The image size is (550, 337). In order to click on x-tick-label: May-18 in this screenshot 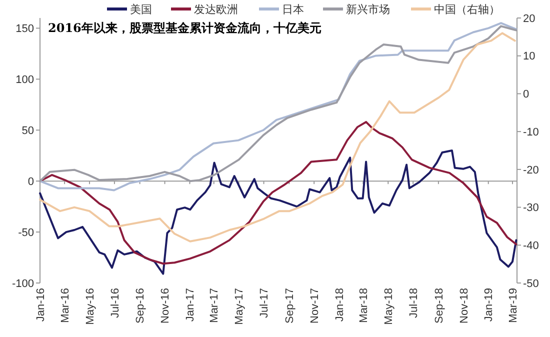, I will do `click(388, 306)`.